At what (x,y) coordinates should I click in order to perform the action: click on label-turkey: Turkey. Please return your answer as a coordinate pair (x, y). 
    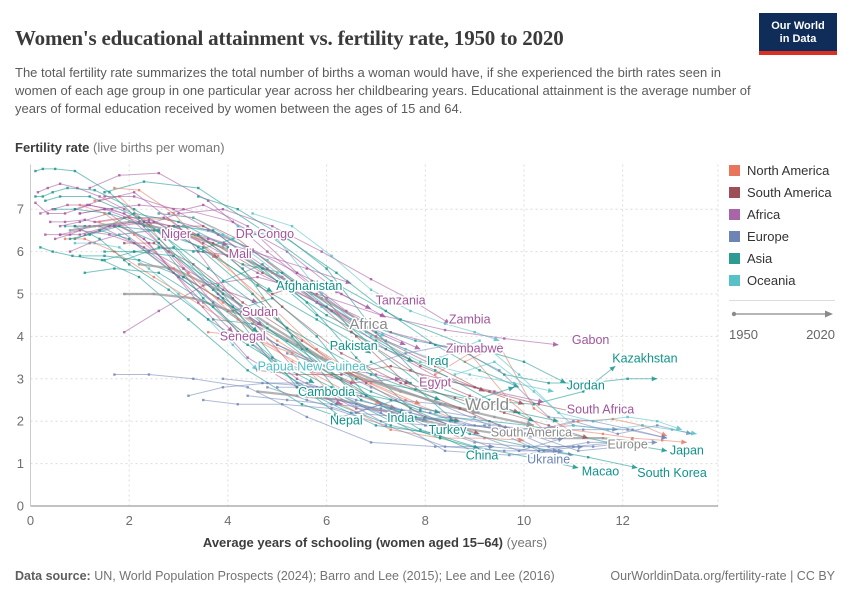
    Looking at the image, I should click on (447, 429).